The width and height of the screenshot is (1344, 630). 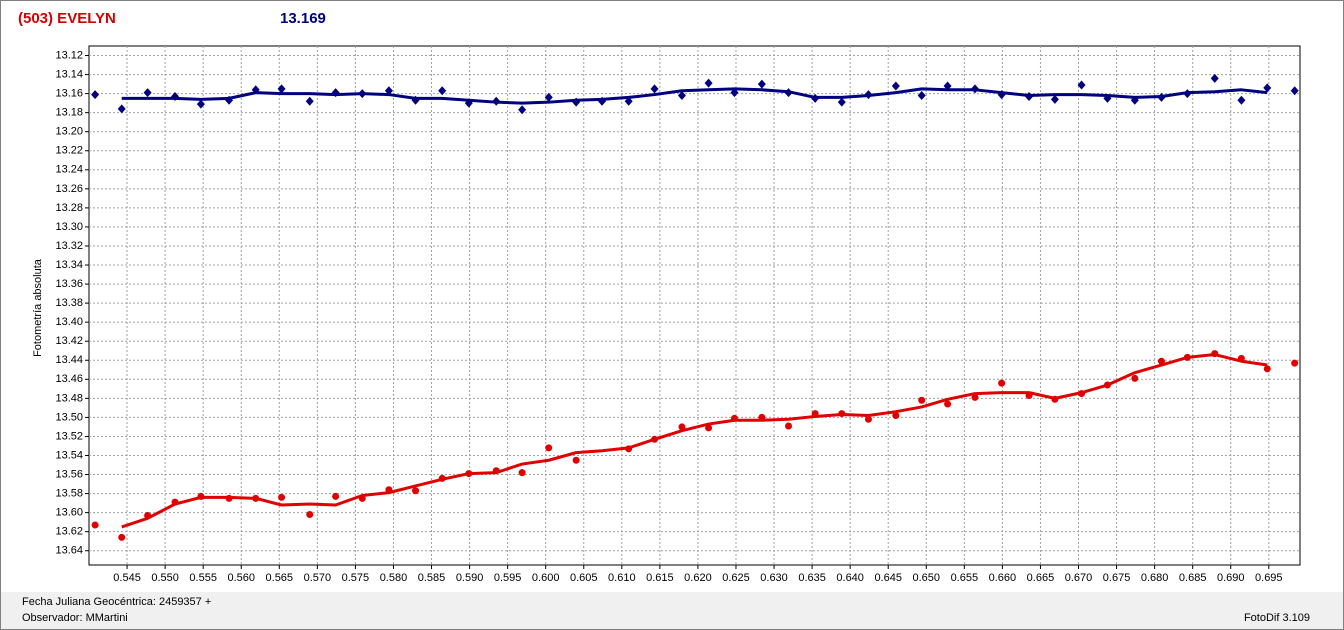 I want to click on y-tick-label: 13.20, so click(x=69, y=132).